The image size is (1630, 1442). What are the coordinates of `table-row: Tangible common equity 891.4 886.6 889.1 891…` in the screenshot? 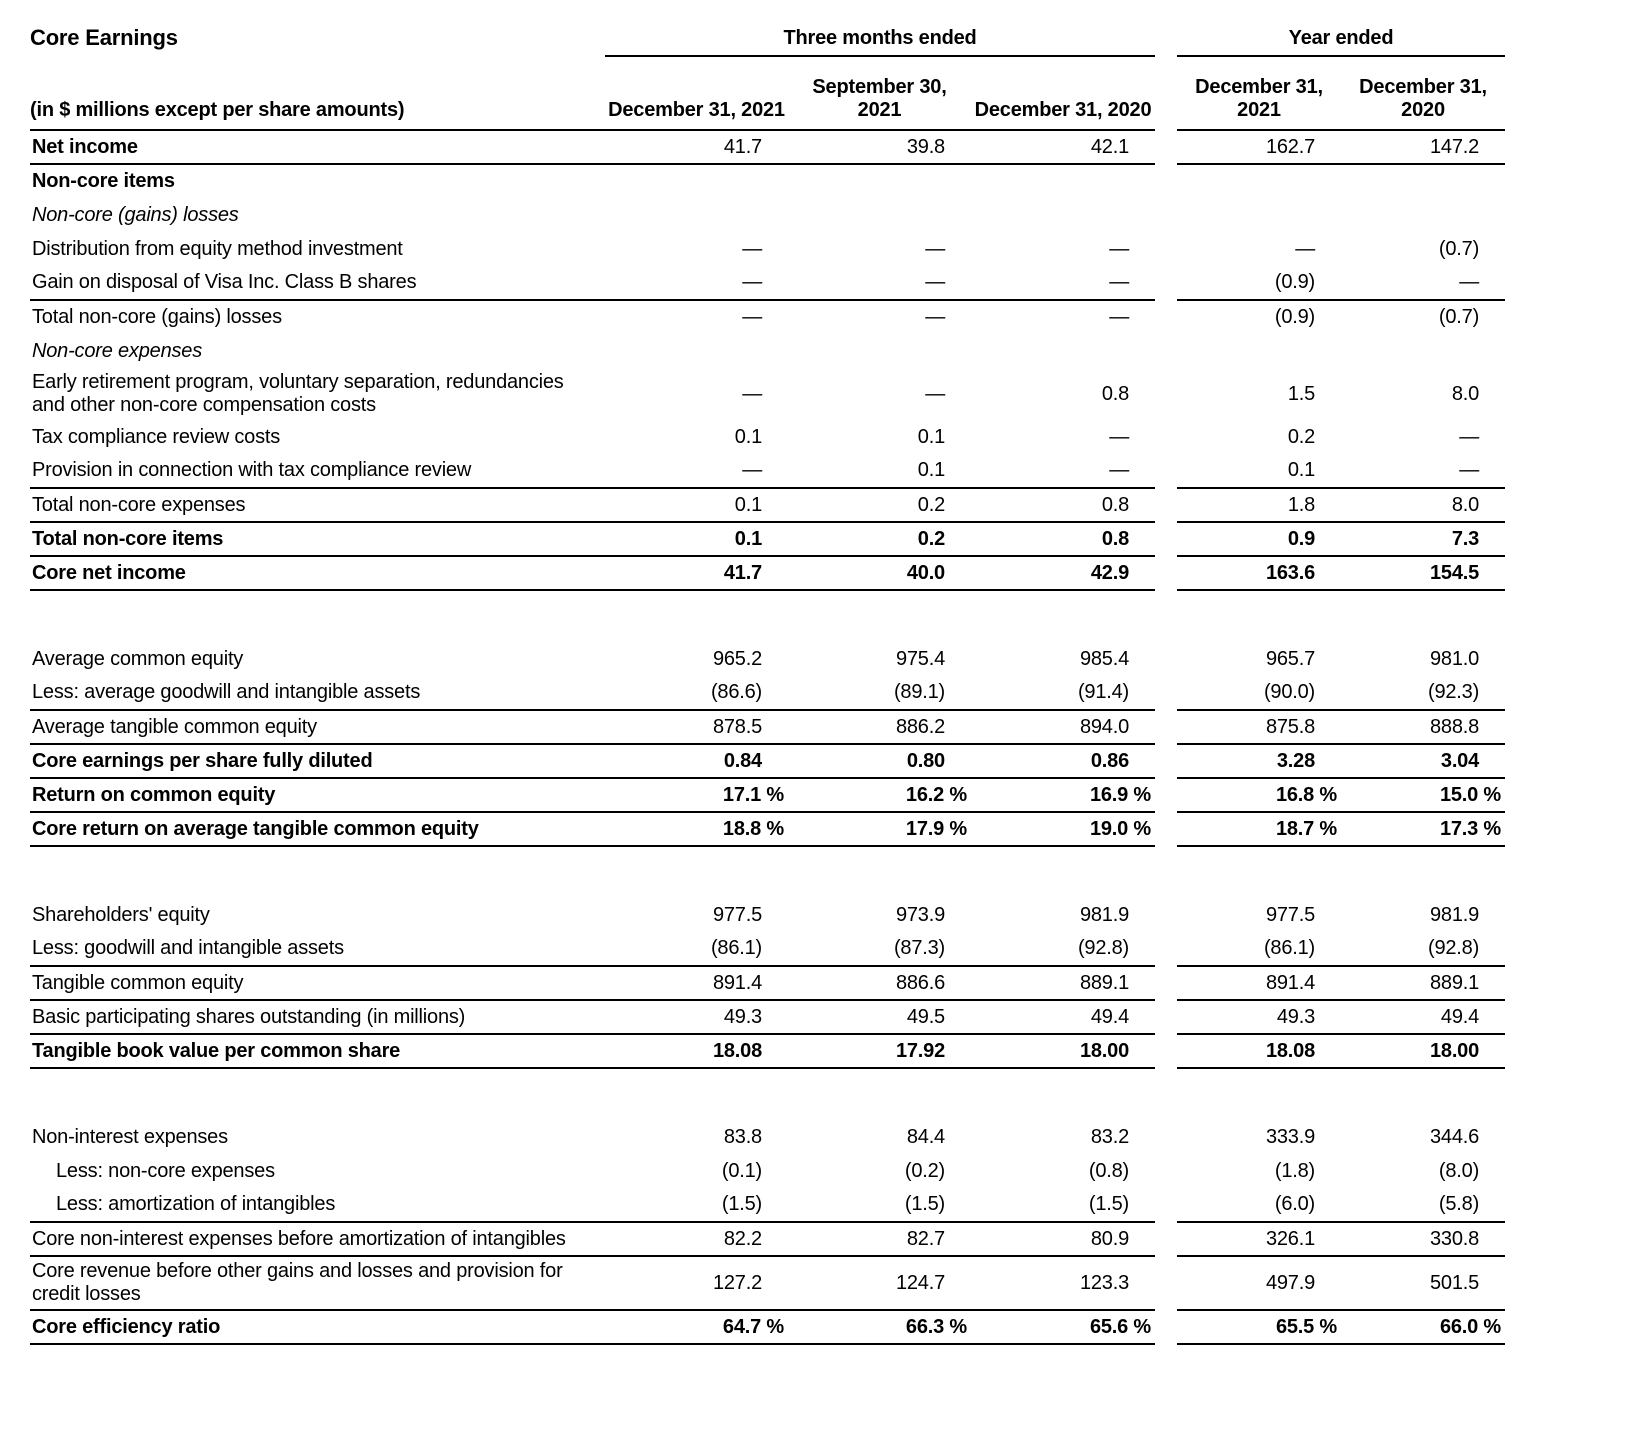 It's located at (768, 983).